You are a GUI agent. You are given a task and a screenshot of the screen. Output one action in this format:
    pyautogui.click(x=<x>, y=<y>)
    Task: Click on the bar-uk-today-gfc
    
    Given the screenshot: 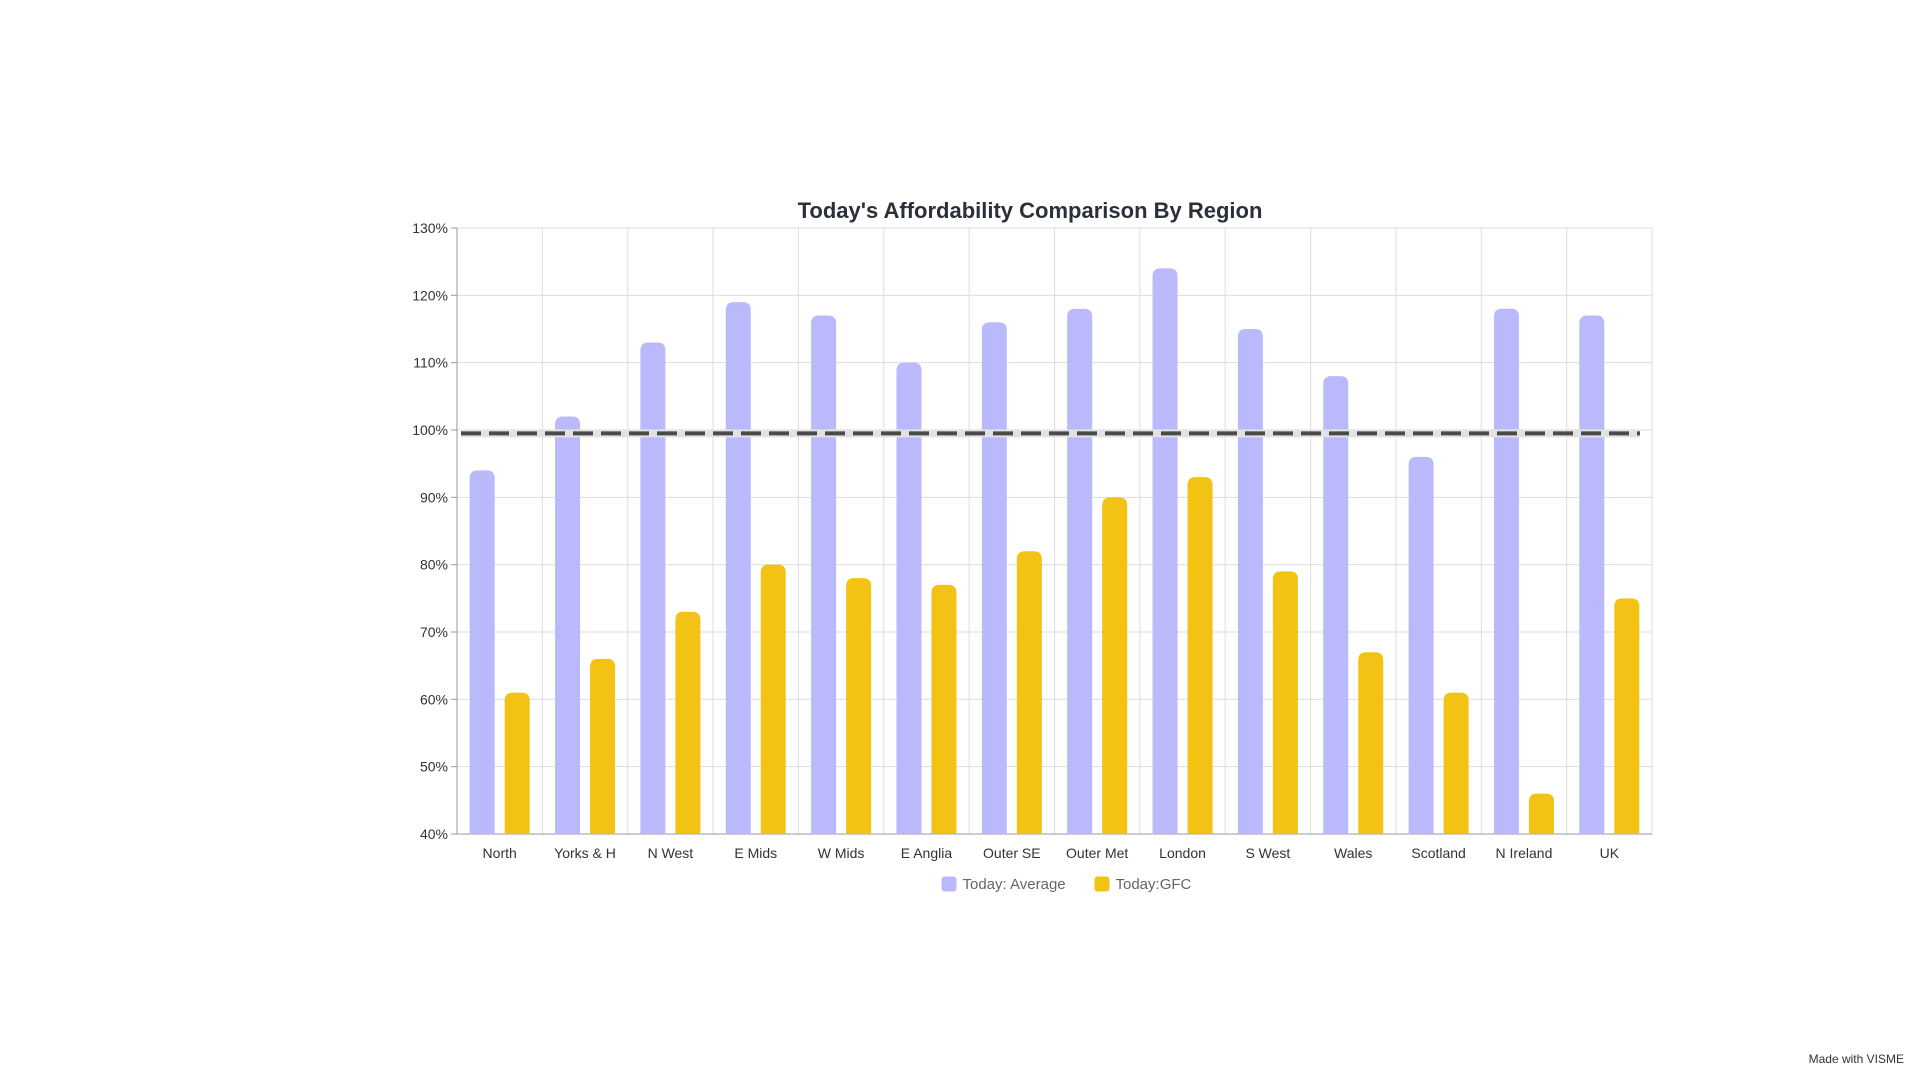 What is the action you would take?
    pyautogui.click(x=1627, y=716)
    